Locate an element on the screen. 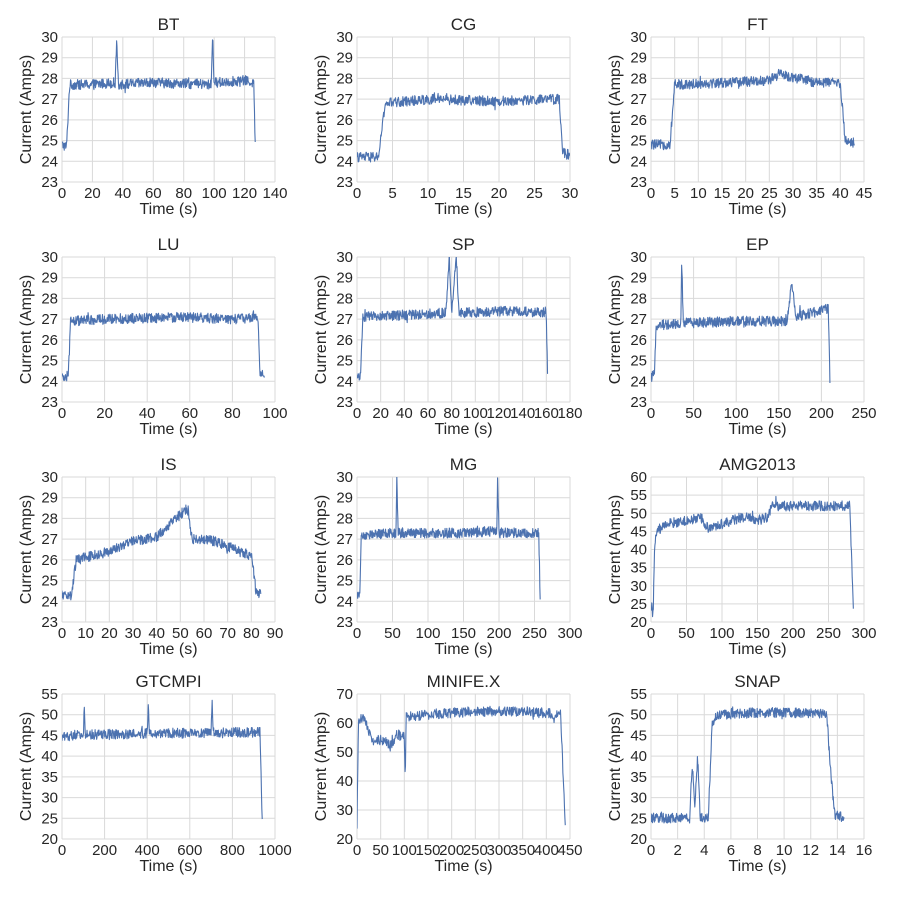 The height and width of the screenshot is (900, 900). x-tick-label: 8 is located at coordinates (757, 850).